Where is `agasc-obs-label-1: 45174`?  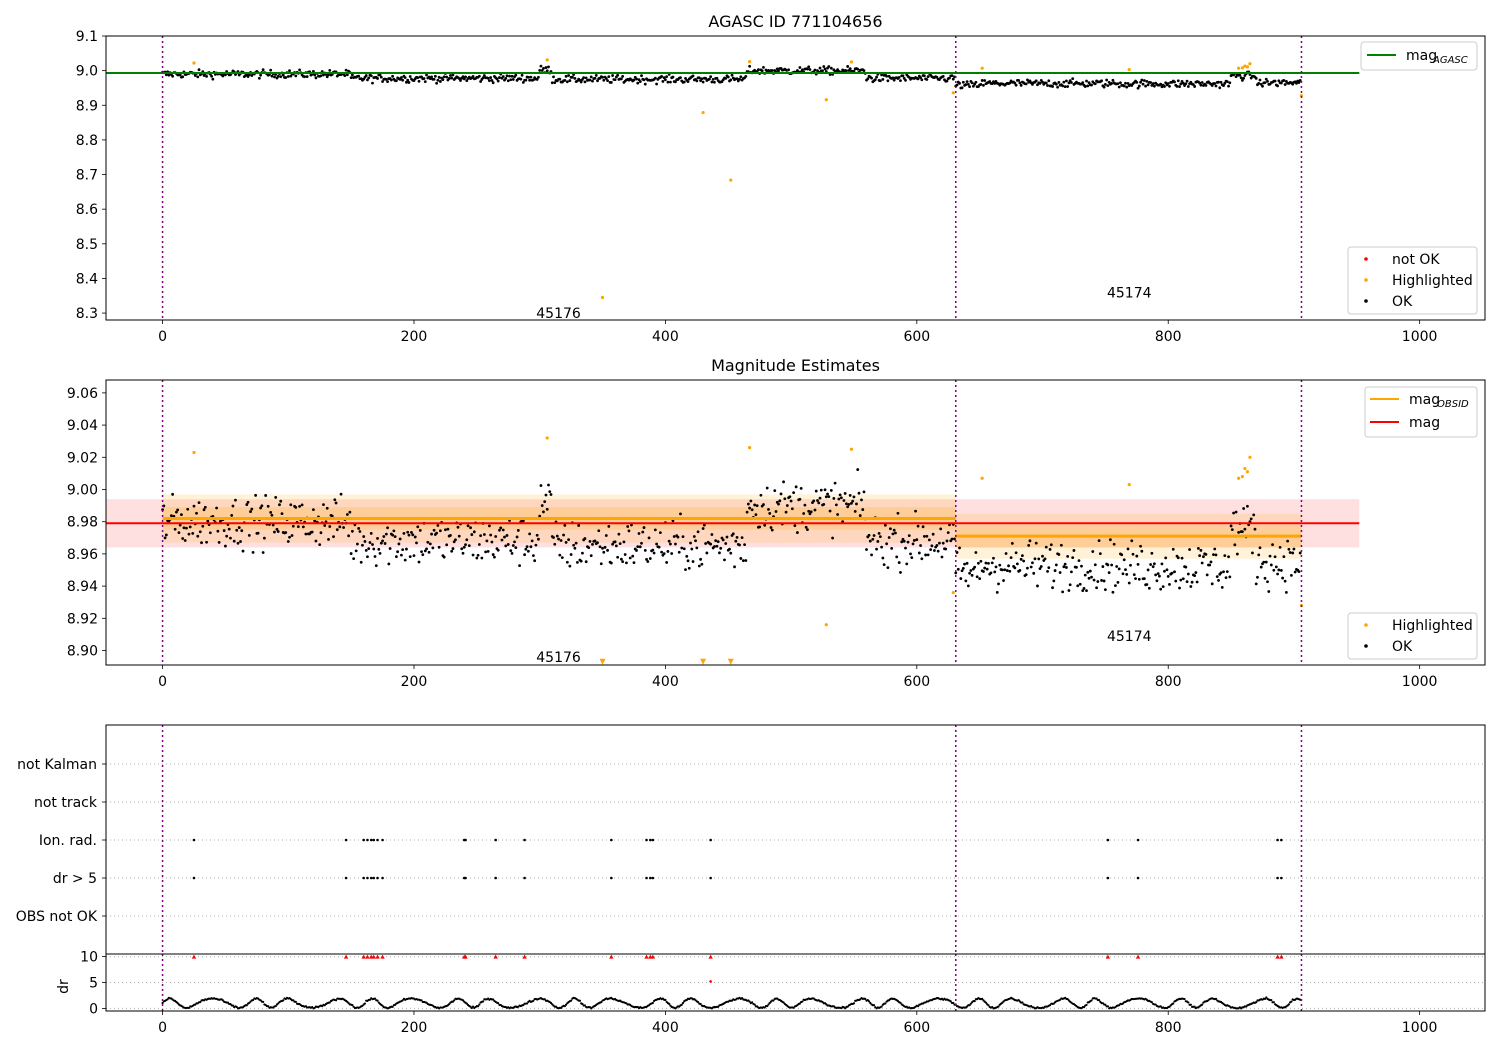
agasc-obs-label-1: 45174 is located at coordinates (1129, 293).